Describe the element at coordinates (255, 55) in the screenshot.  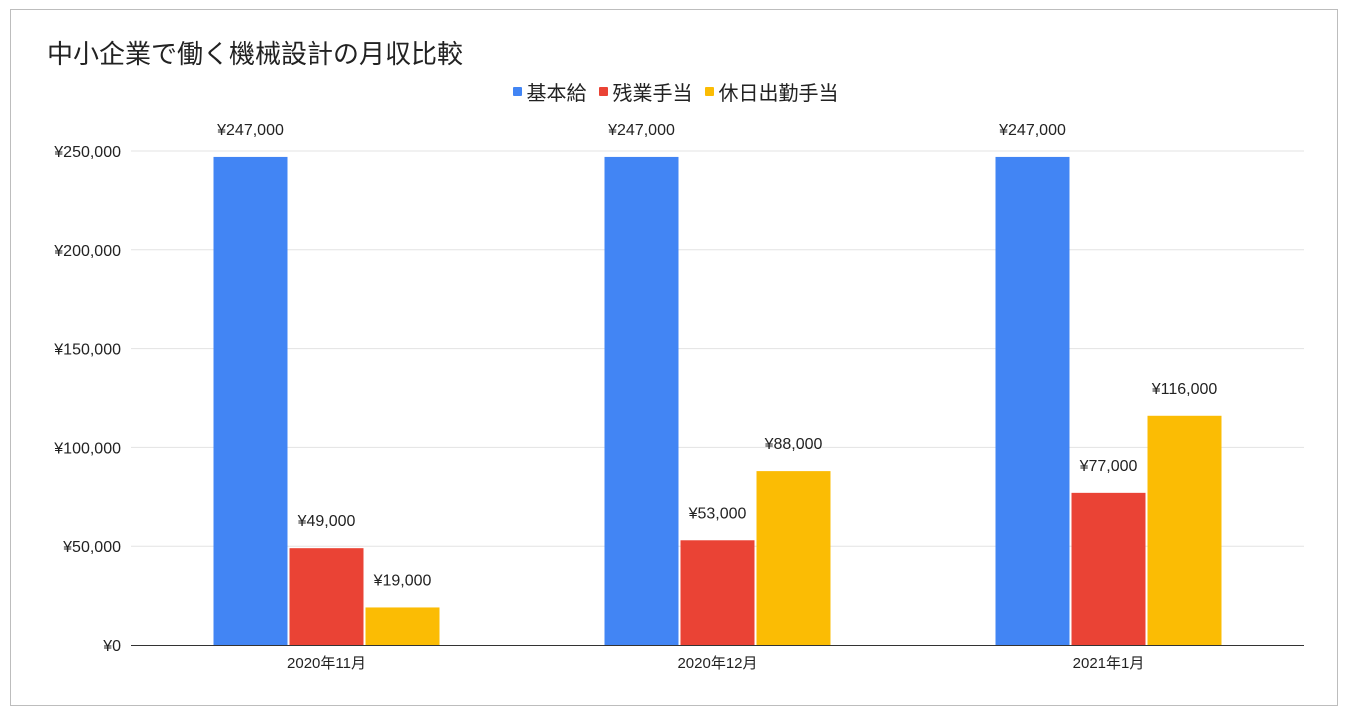
I see `chart-title: 中小企業で働く機械設計の月収比較` at that location.